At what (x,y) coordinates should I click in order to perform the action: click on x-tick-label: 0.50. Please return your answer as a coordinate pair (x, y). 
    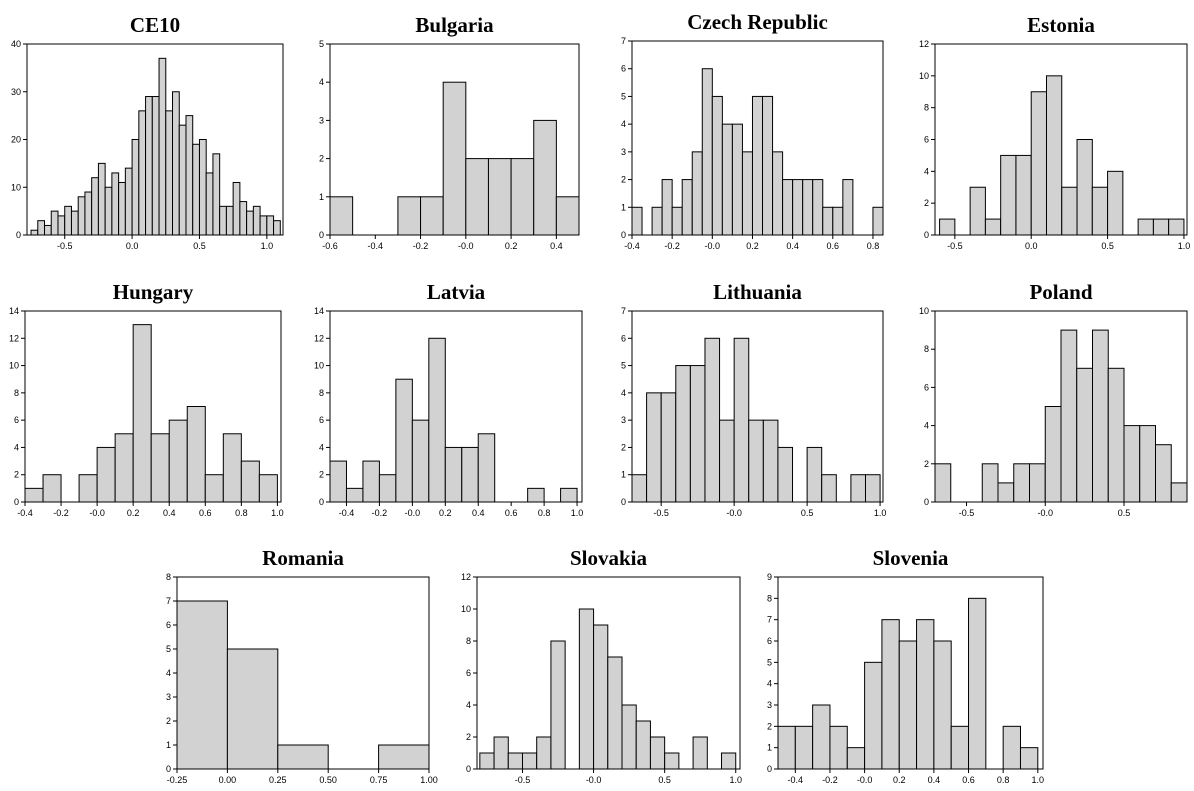
    Looking at the image, I should click on (328, 780).